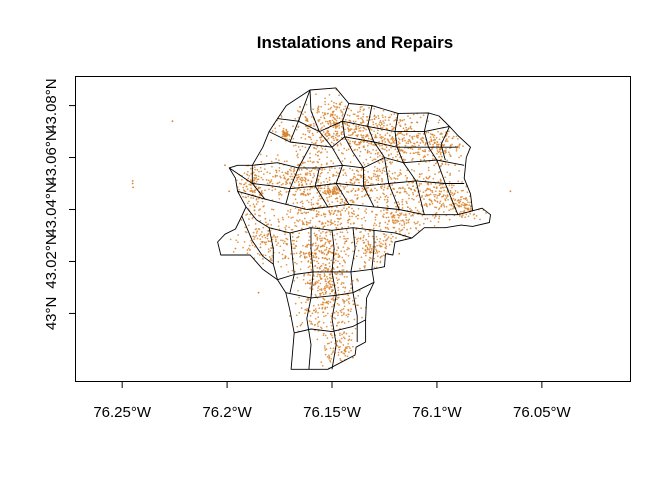 The height and width of the screenshot is (480, 672). What do you see at coordinates (229, 191) in the screenshot?
I see `data-point-outlier` at bounding box center [229, 191].